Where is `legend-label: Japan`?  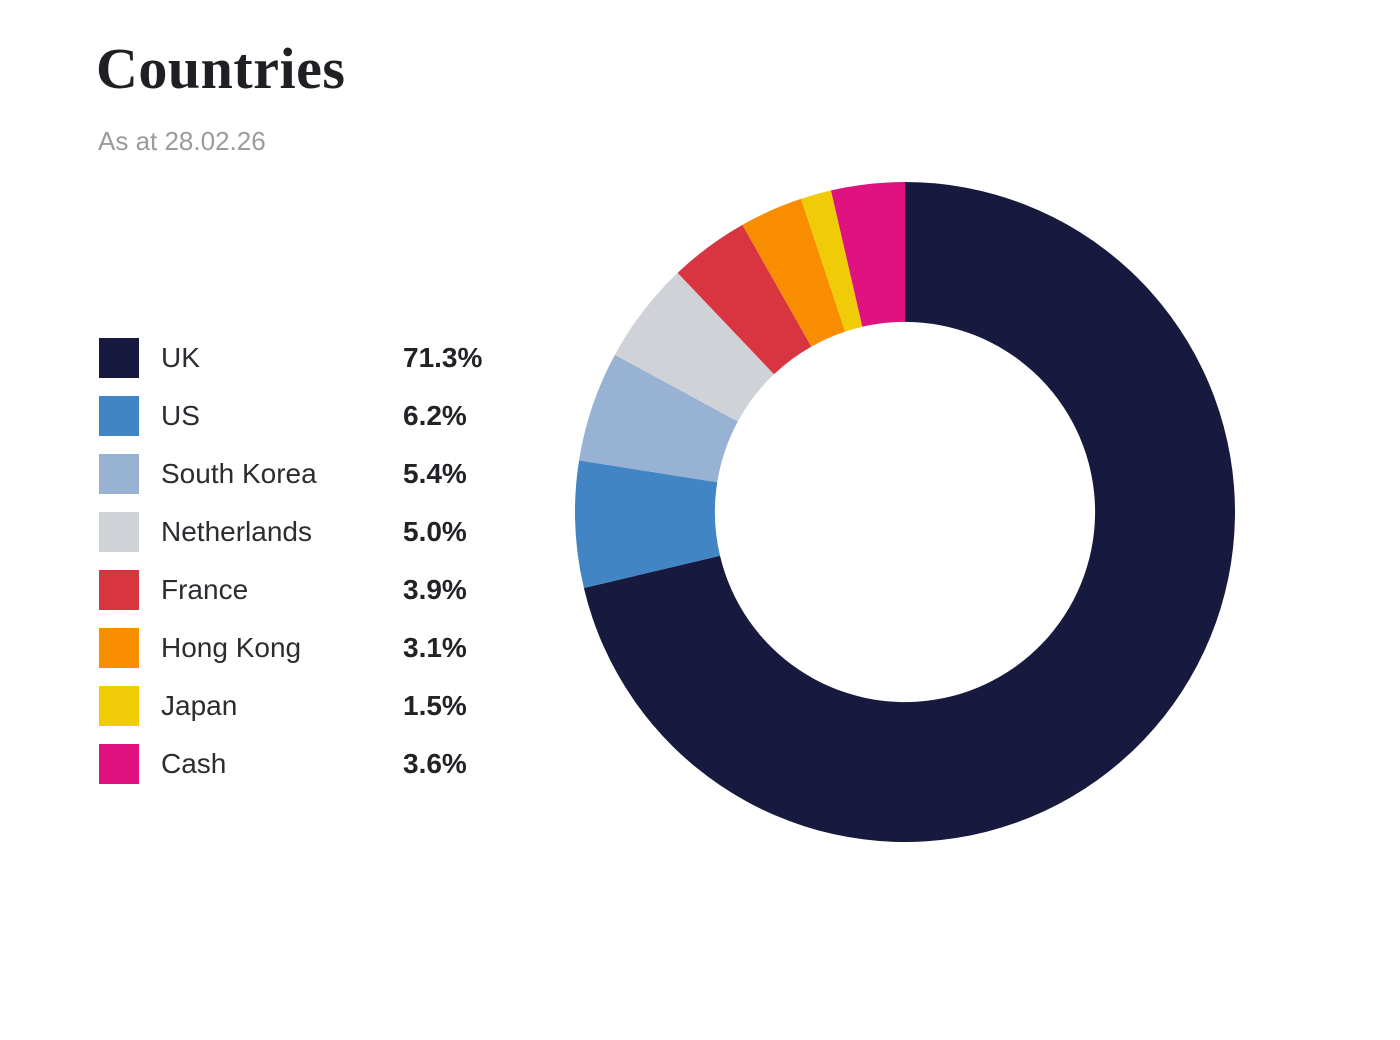
legend-label: Japan is located at coordinates (199, 705).